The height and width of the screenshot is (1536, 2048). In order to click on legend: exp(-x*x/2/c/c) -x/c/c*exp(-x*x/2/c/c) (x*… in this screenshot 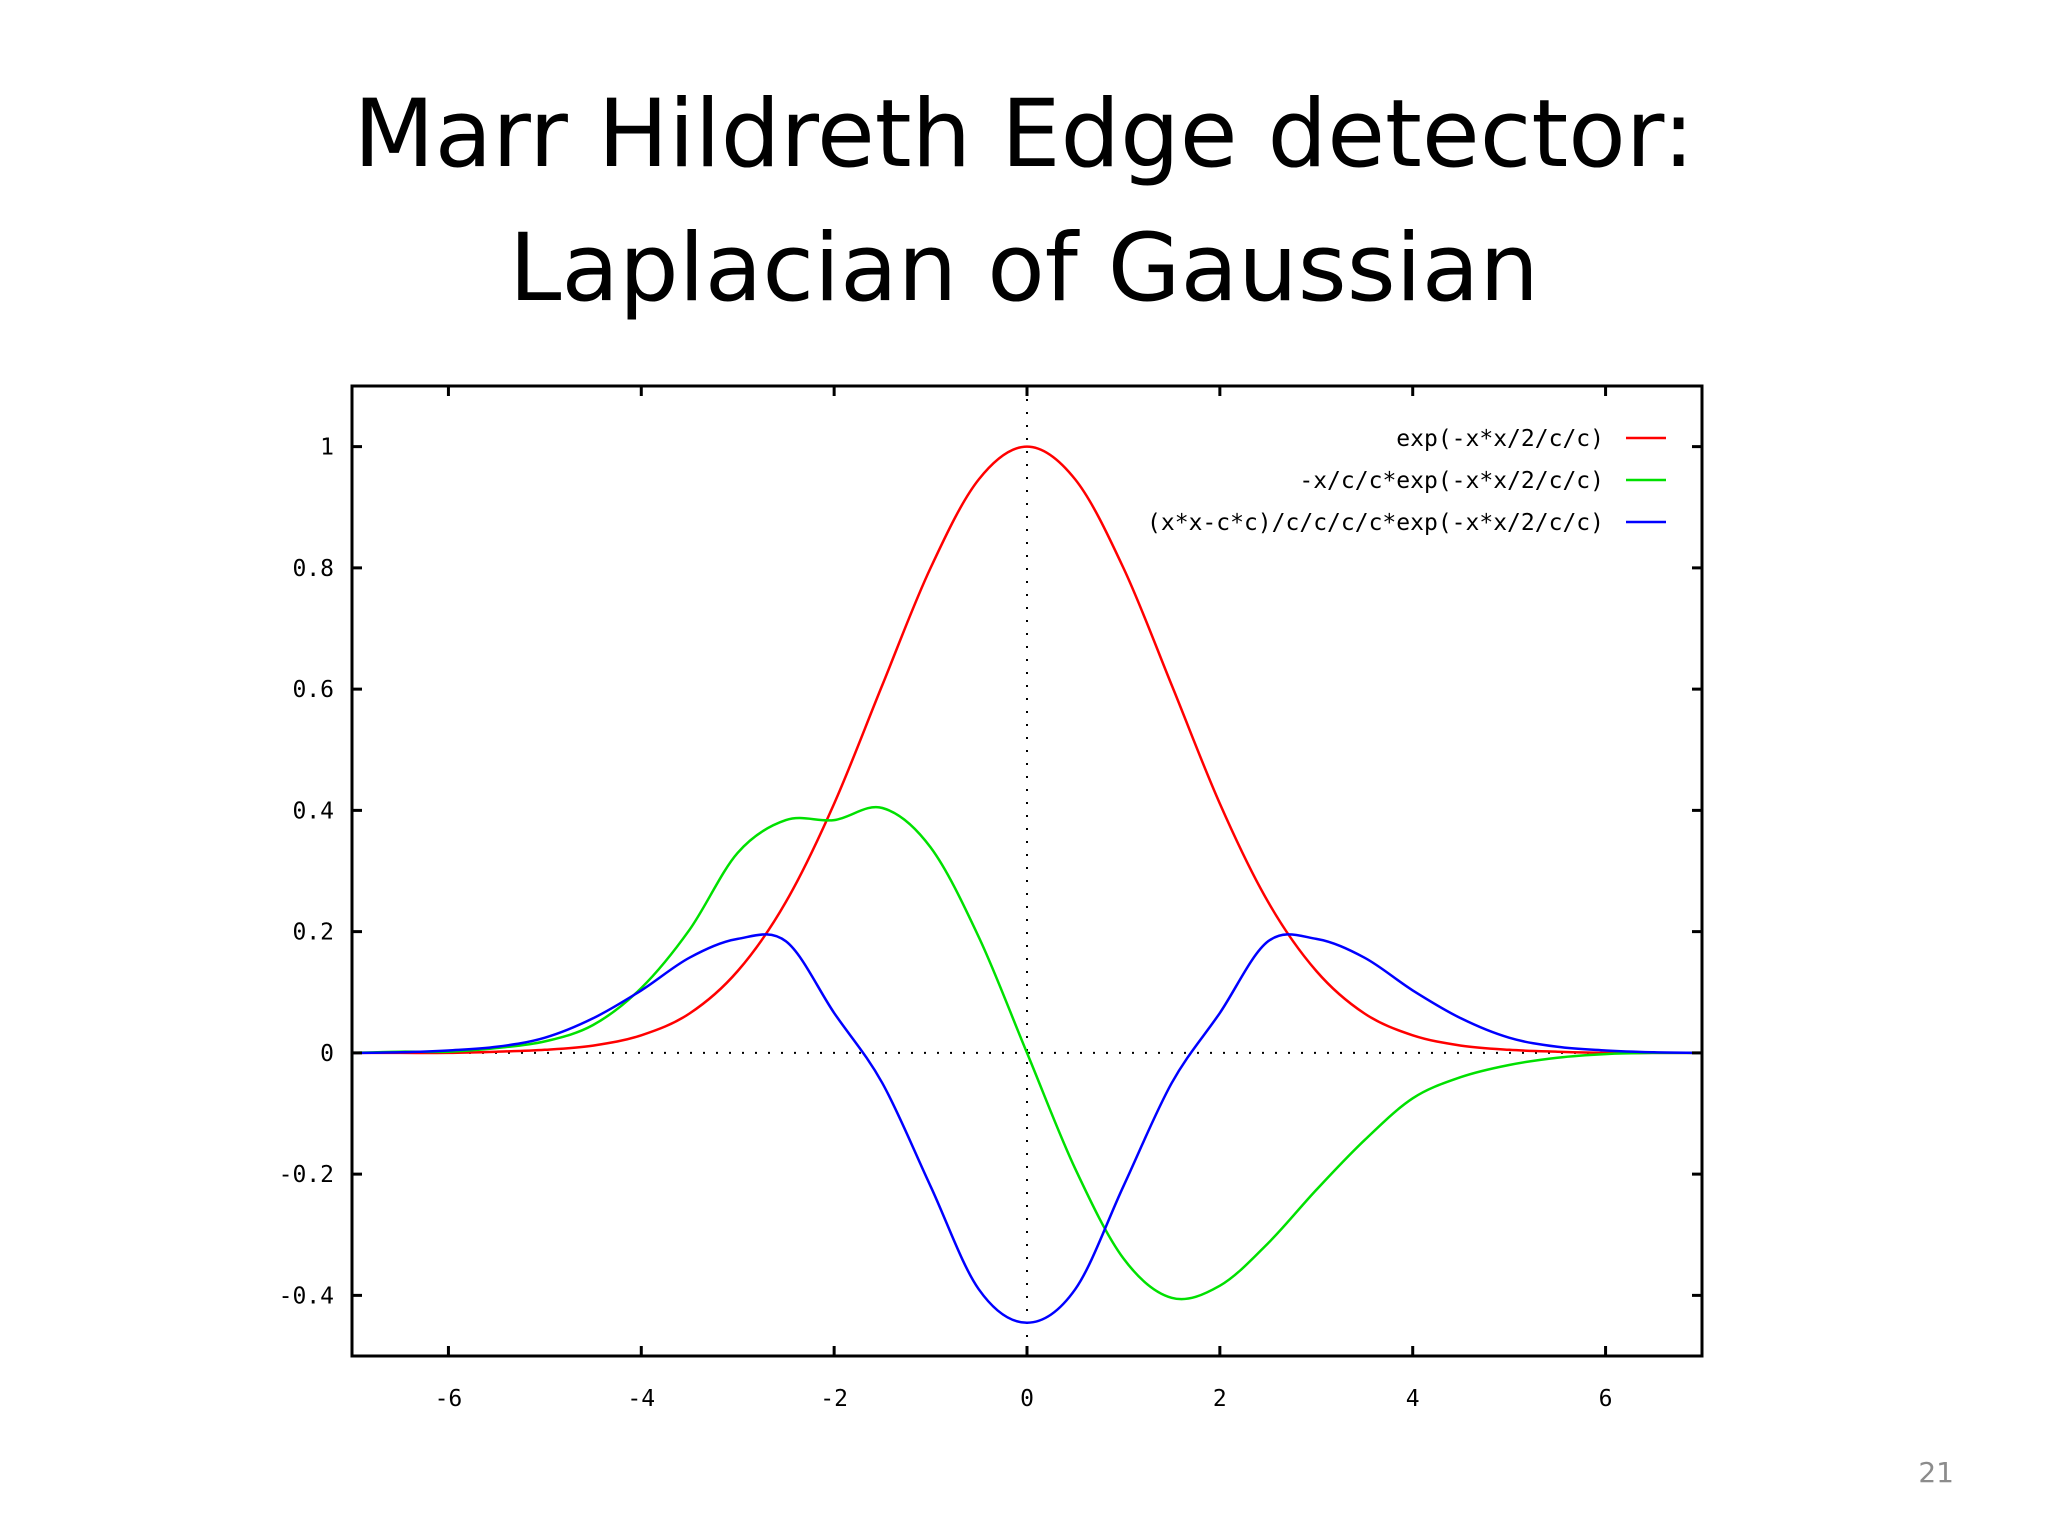, I will do `click(1406, 481)`.